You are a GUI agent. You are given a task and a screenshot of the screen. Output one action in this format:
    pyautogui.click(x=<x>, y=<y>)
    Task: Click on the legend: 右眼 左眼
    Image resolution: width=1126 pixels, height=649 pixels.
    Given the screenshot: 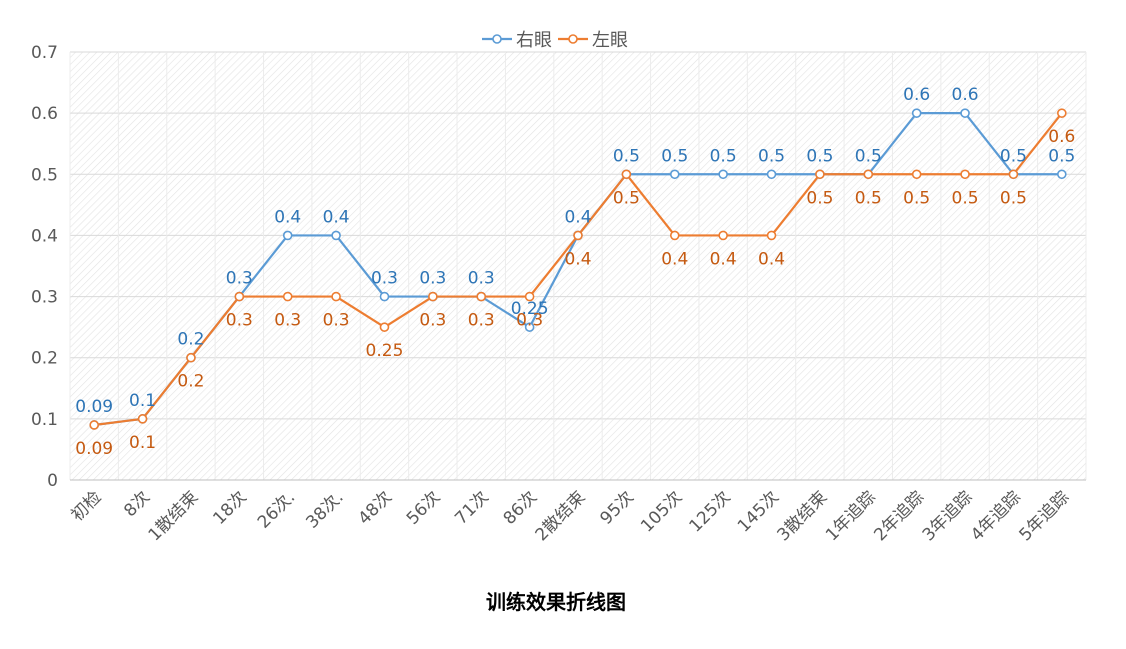 What is the action you would take?
    pyautogui.click(x=555, y=40)
    